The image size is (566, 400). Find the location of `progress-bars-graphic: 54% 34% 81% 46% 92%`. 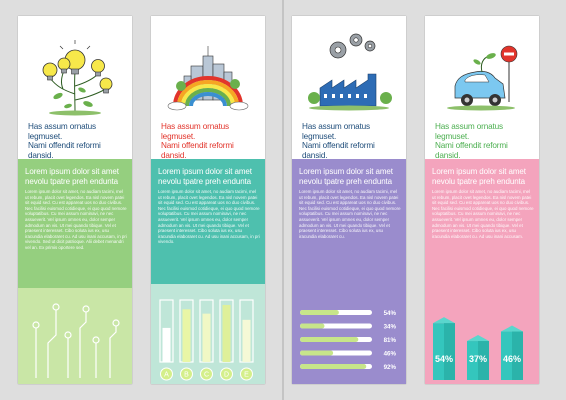

progress-bars-graphic: 54% 34% 81% 46% 92% is located at coordinates (348, 340).